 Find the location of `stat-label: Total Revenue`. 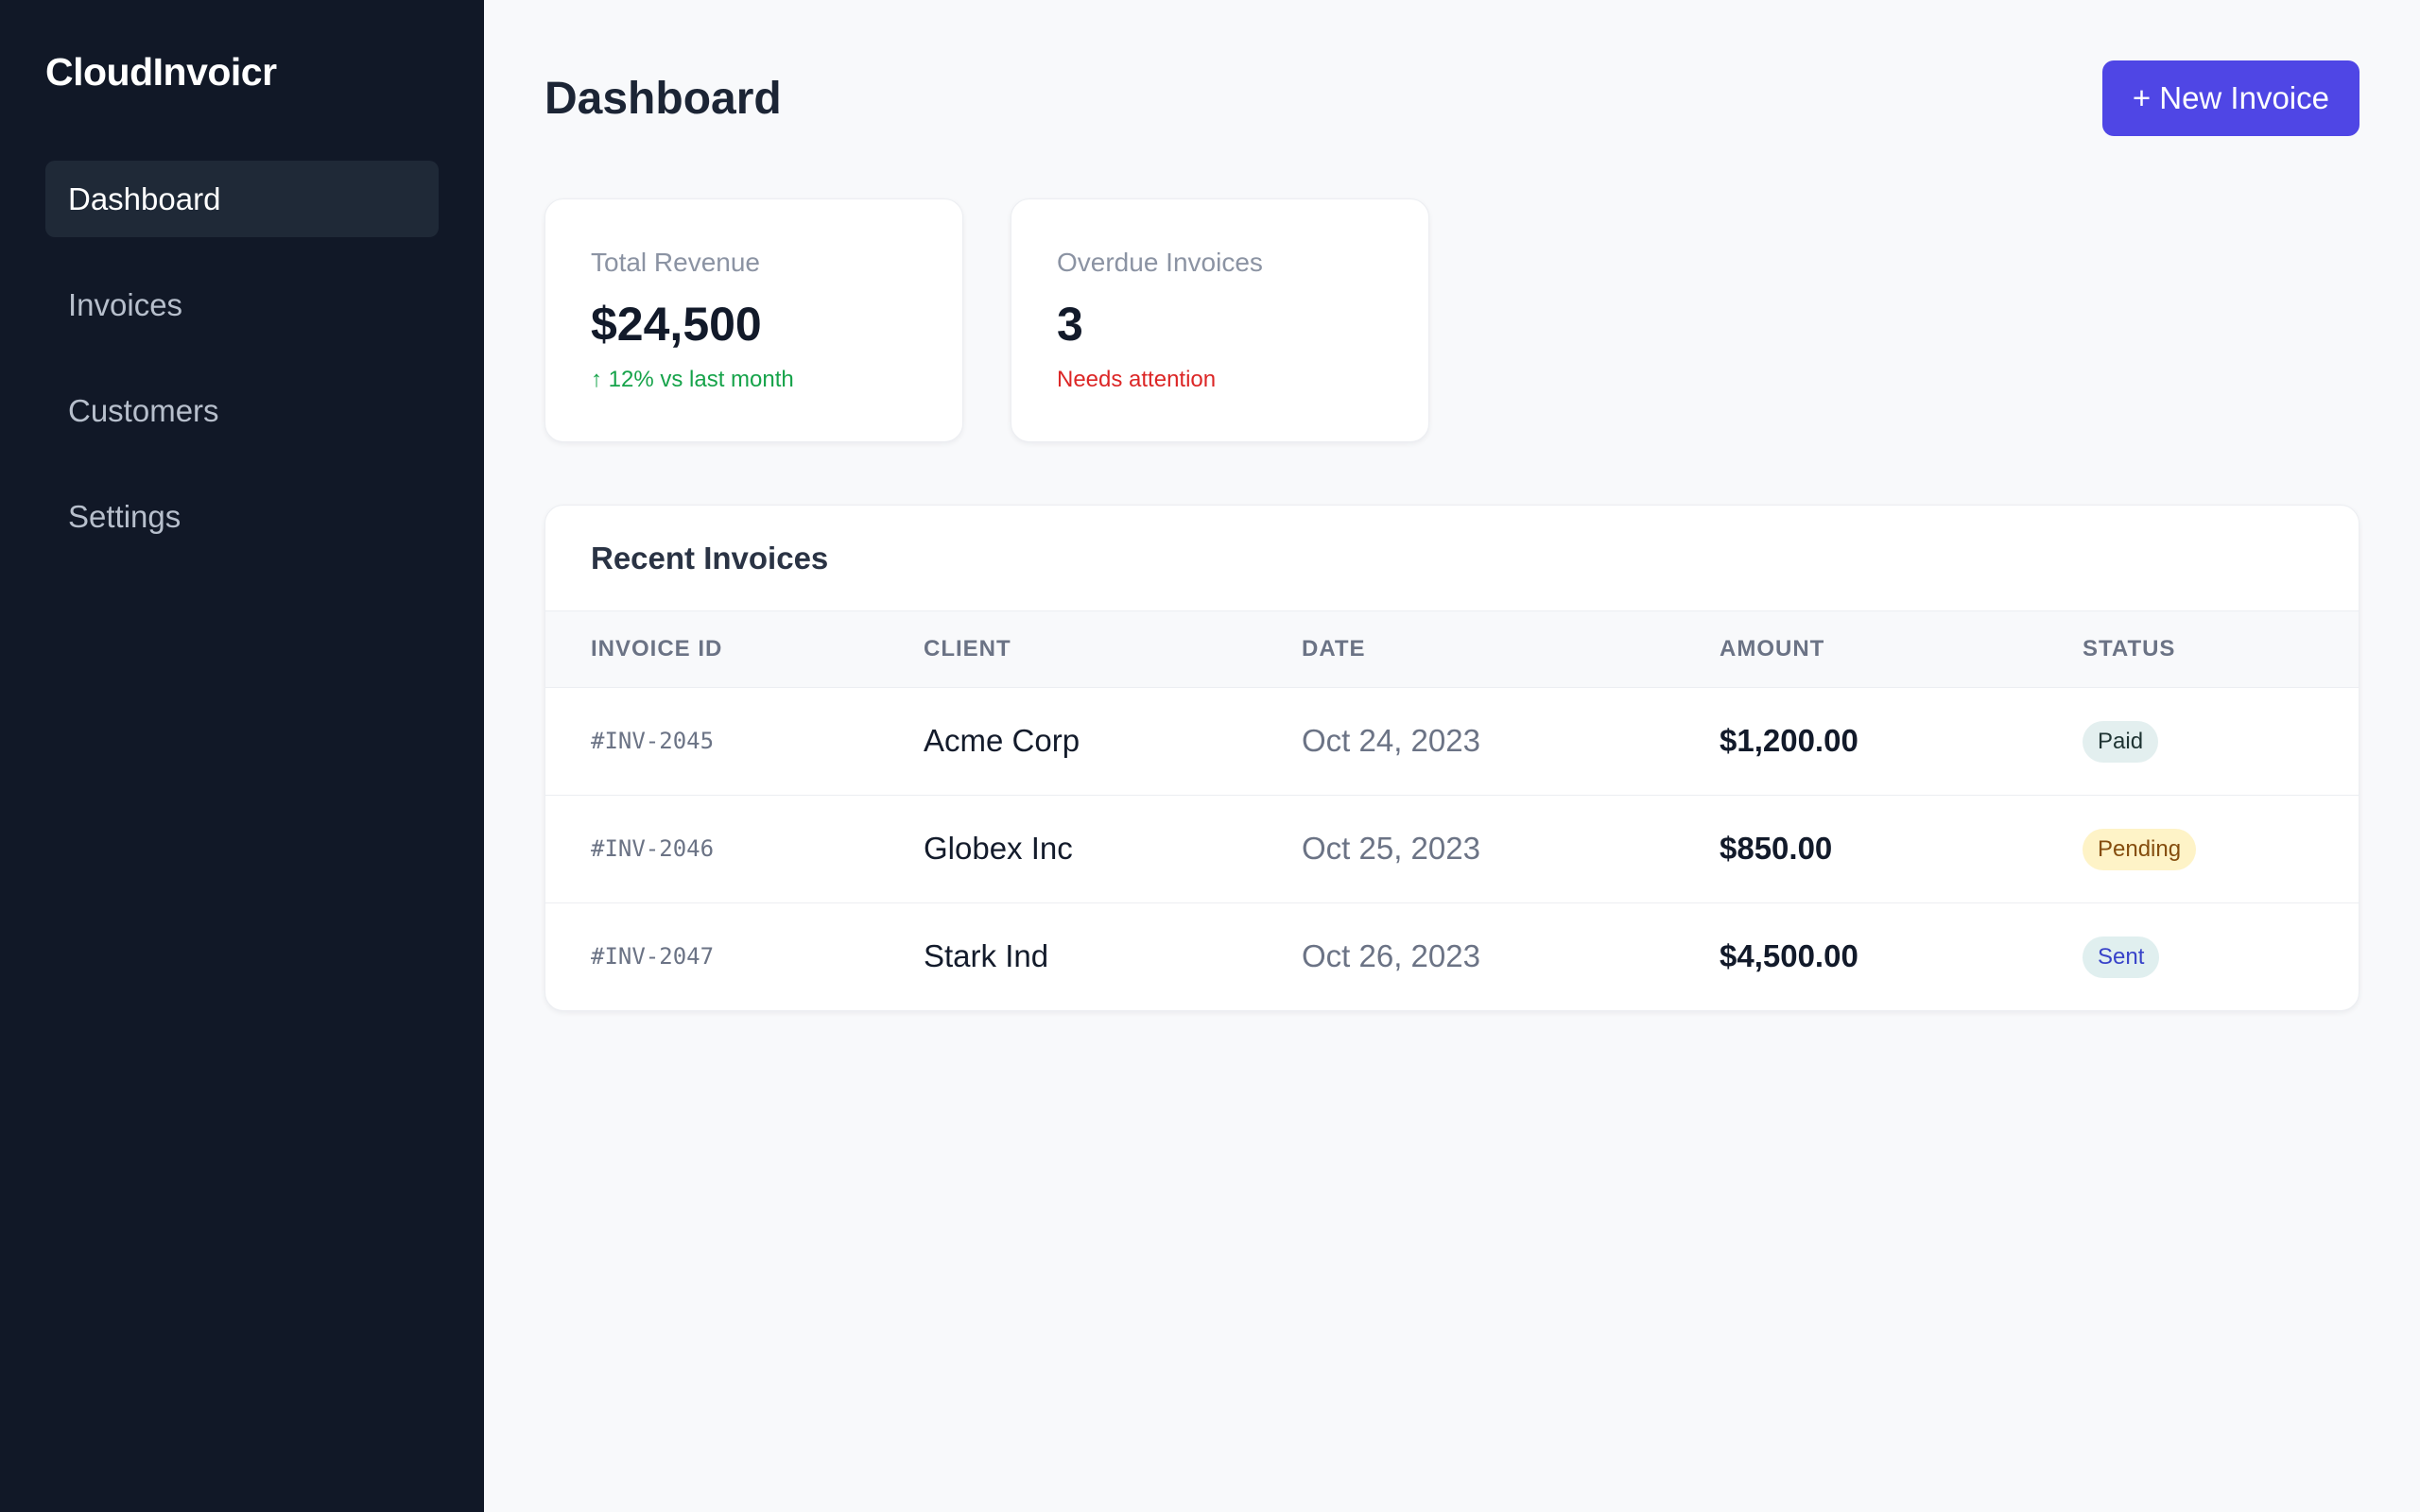

stat-label: Total Revenue is located at coordinates (676, 262).